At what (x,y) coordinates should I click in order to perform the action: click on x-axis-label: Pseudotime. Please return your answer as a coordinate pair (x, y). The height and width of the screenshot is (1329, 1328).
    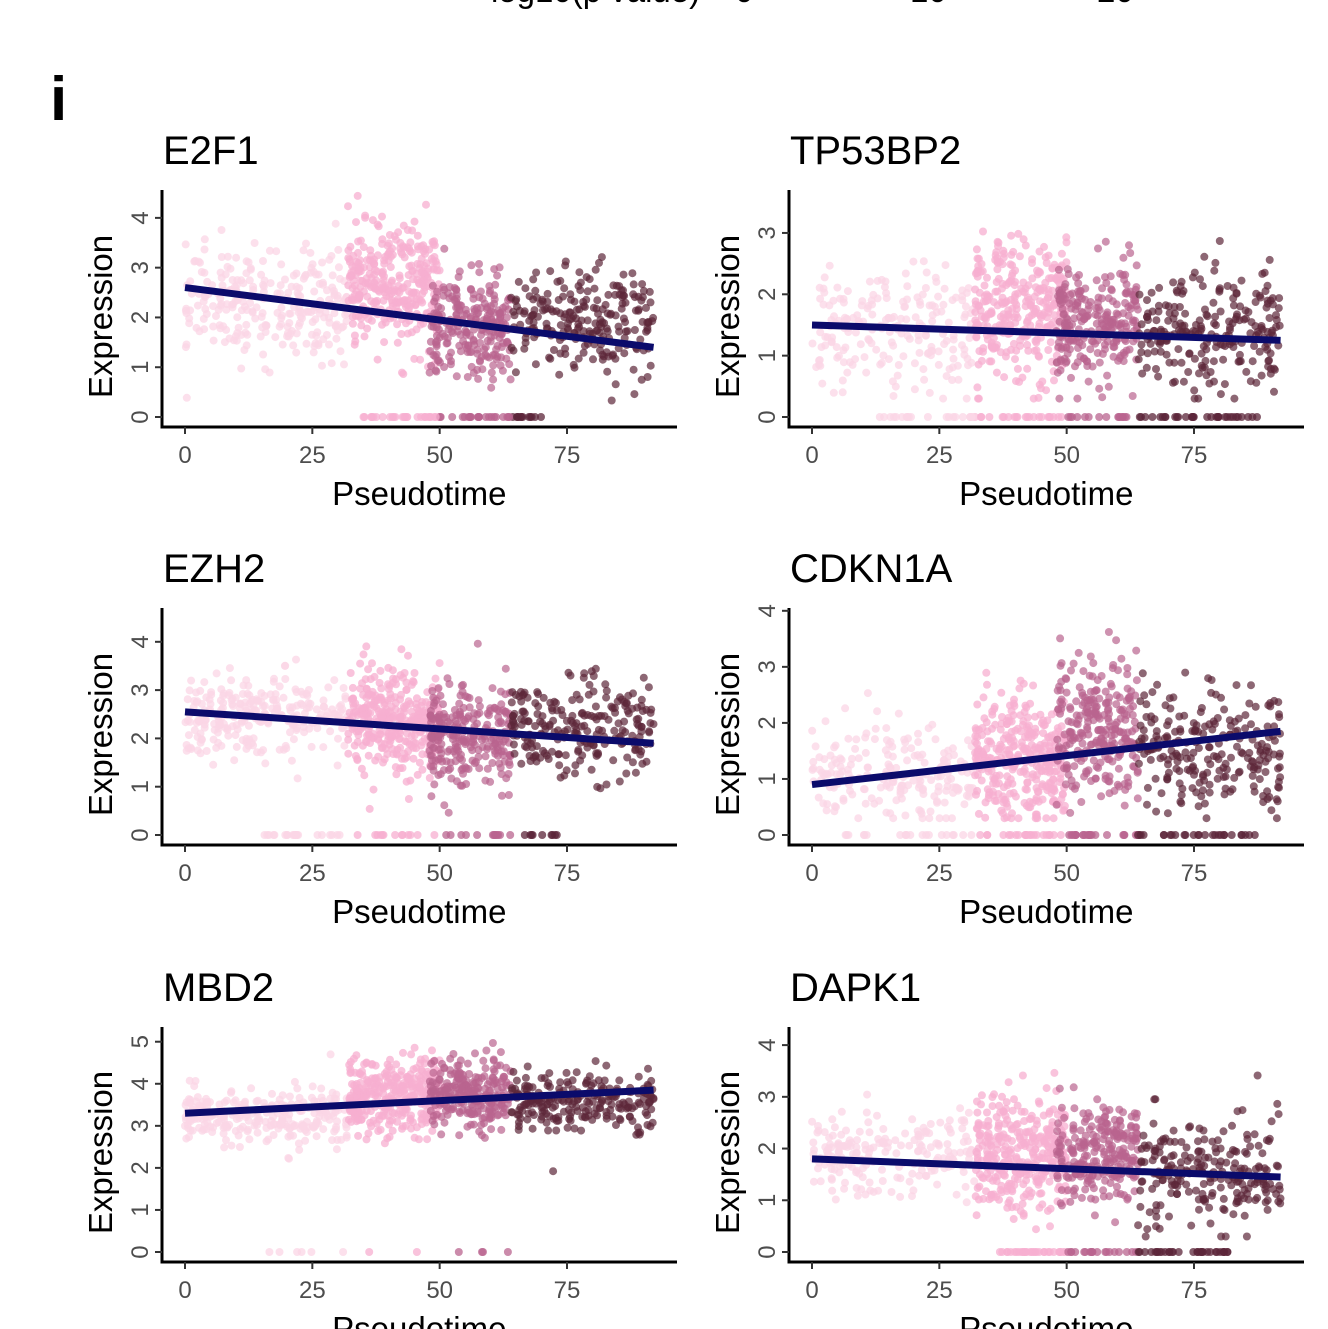
    Looking at the image, I should click on (1046, 911).